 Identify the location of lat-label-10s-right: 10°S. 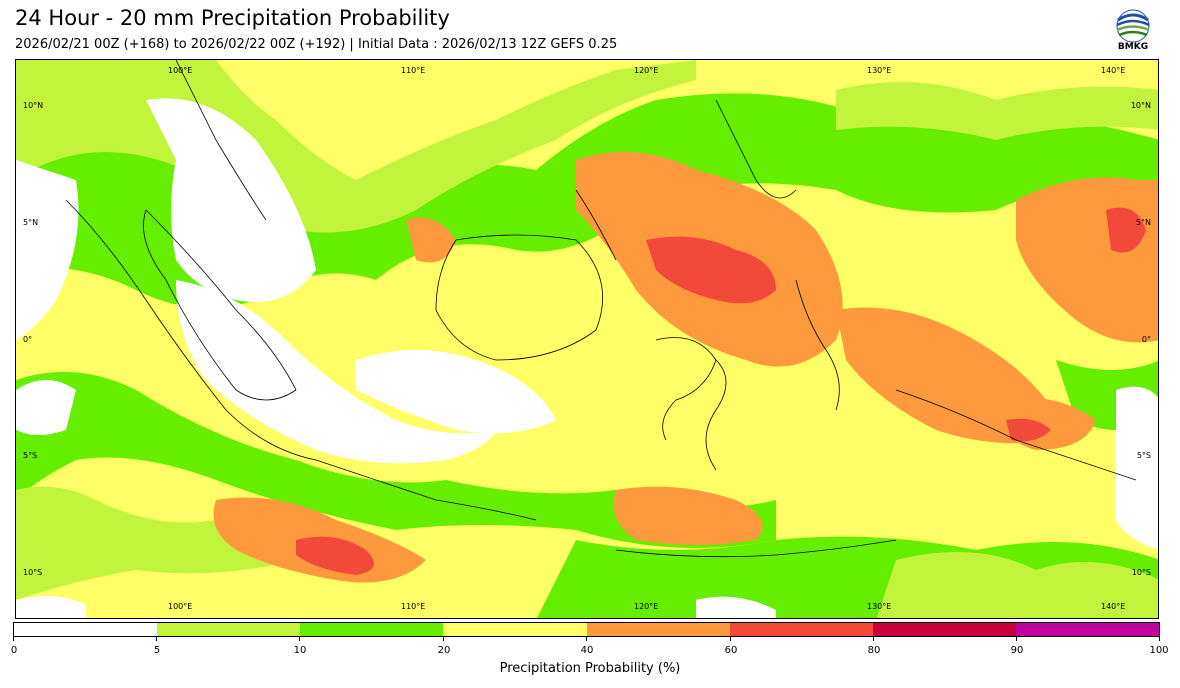
(1141, 572).